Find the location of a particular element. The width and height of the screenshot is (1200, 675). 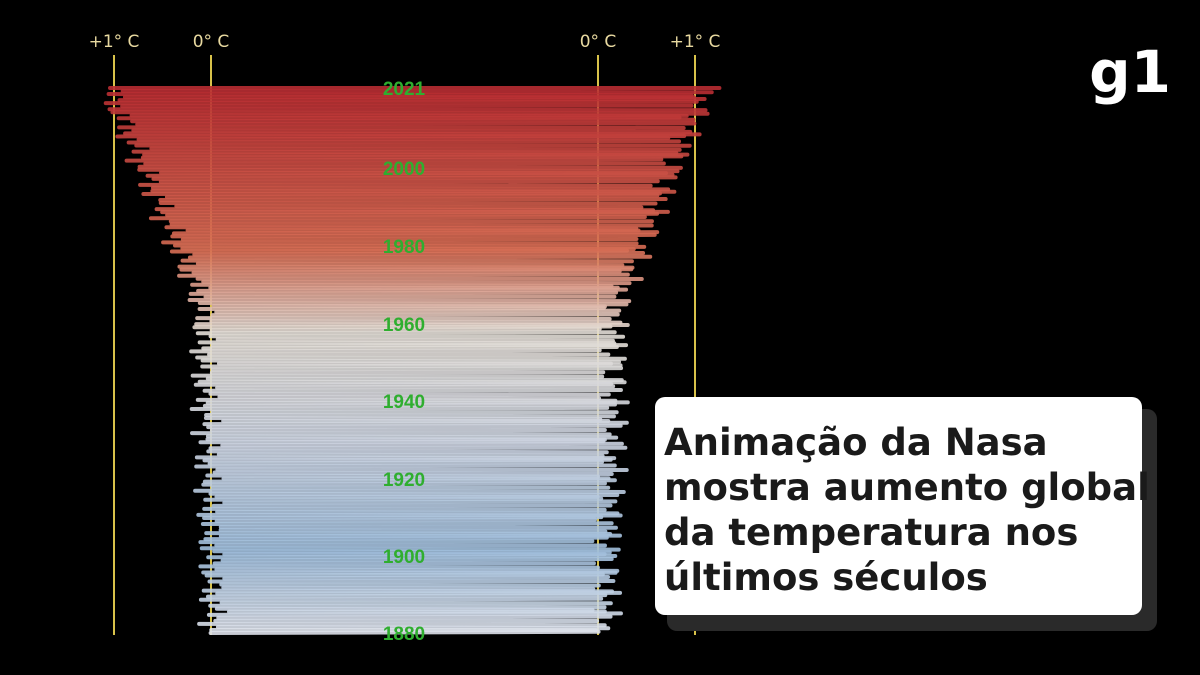

headline-line: últimos séculos is located at coordinates (826, 577).